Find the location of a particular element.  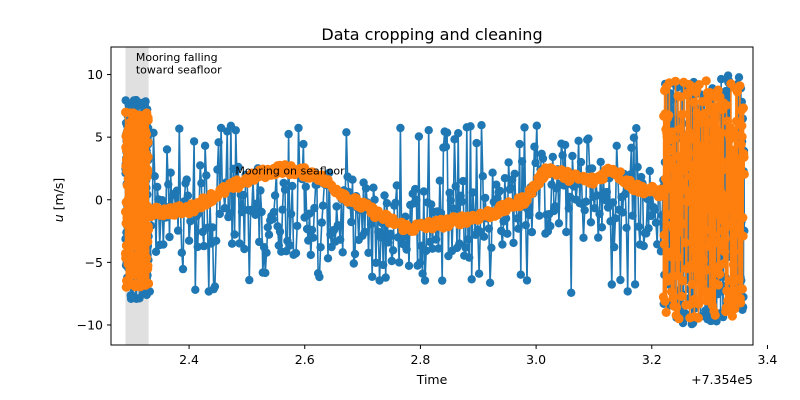

annotation-text: Mooring falling is located at coordinates (177, 57).